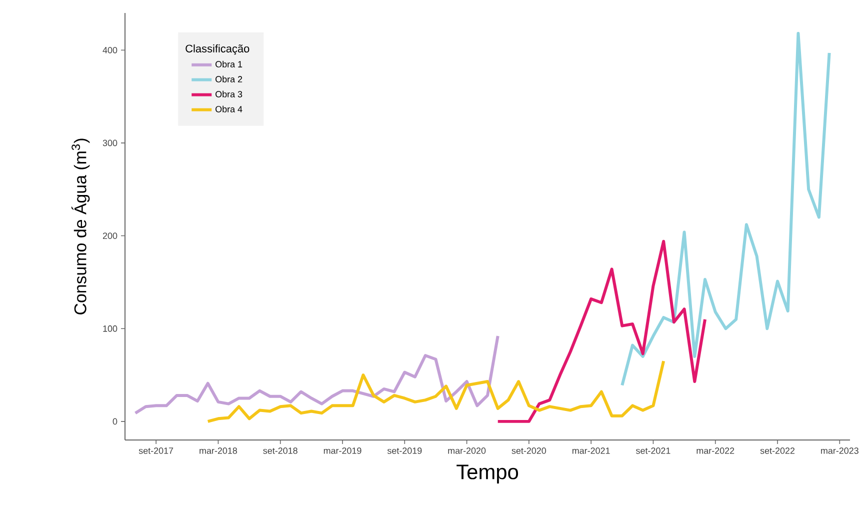  I want to click on x-tick-label: mar-2021, so click(591, 451).